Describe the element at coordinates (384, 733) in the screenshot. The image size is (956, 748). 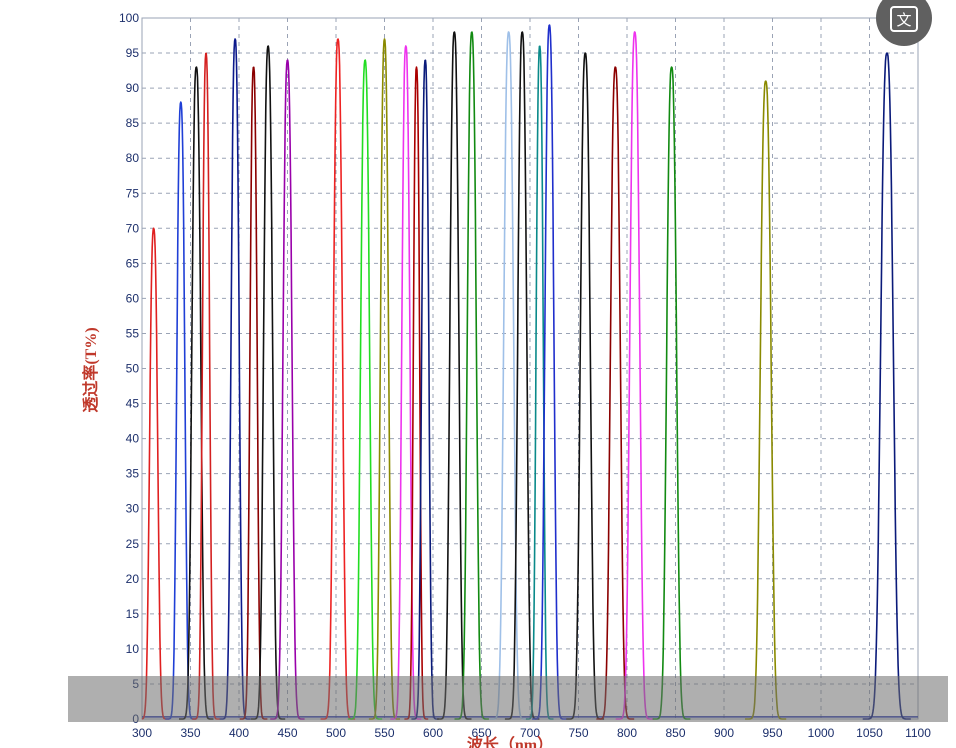
I see `x-tick-label: 550` at that location.